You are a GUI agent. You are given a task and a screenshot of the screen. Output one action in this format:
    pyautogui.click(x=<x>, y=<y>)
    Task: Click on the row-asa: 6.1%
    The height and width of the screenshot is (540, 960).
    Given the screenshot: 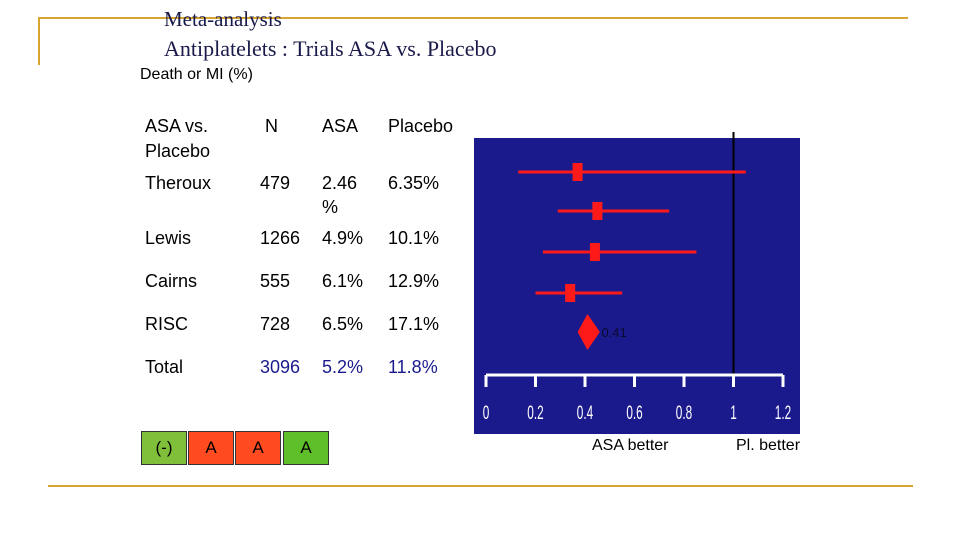 What is the action you would take?
    pyautogui.click(x=343, y=281)
    